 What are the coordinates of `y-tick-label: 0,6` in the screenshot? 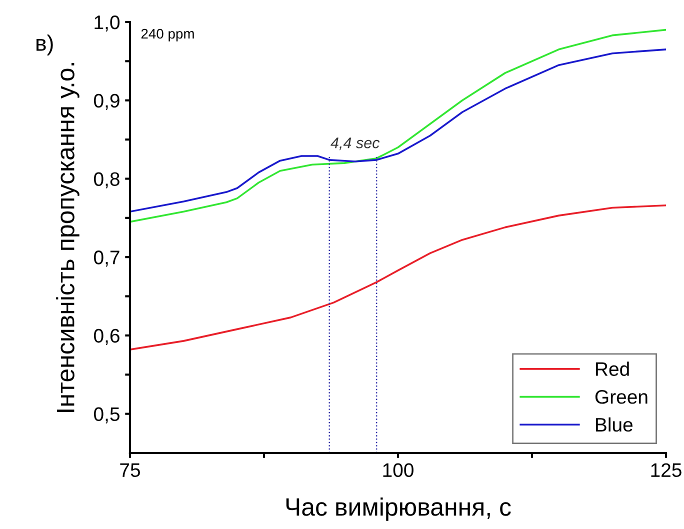 It's located at (107, 336).